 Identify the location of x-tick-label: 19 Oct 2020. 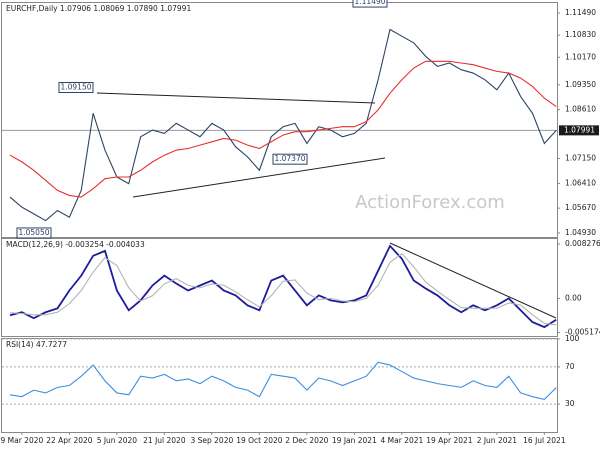
(259, 440).